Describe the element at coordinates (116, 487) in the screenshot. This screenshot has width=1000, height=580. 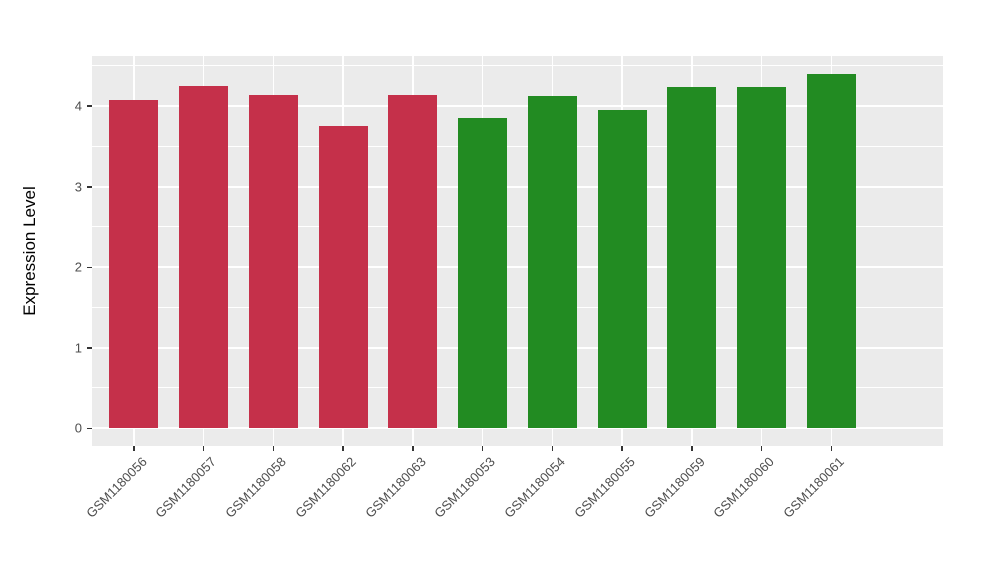
I see `x-tick-label: GSM1180056` at that location.